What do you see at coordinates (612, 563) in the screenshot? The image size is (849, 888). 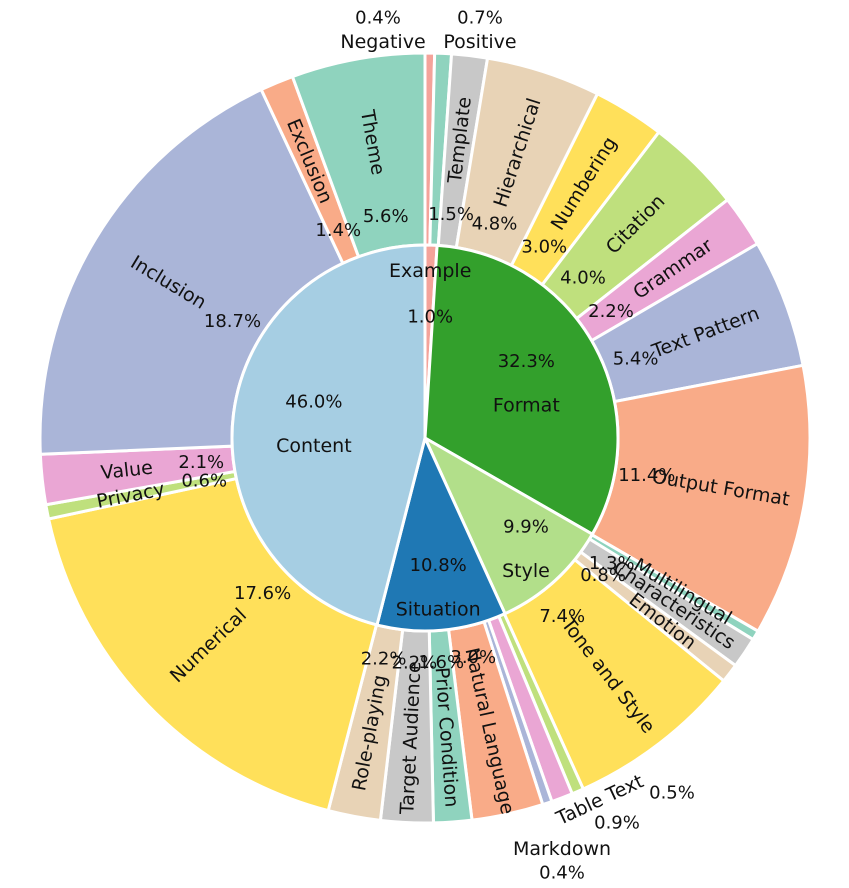 I see `outer-pct-characteristics: 1.3%` at bounding box center [612, 563].